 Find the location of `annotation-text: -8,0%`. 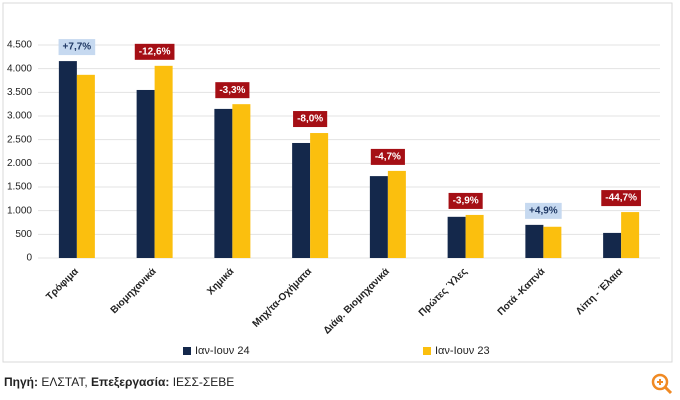

annotation-text: -8,0% is located at coordinates (310, 119).